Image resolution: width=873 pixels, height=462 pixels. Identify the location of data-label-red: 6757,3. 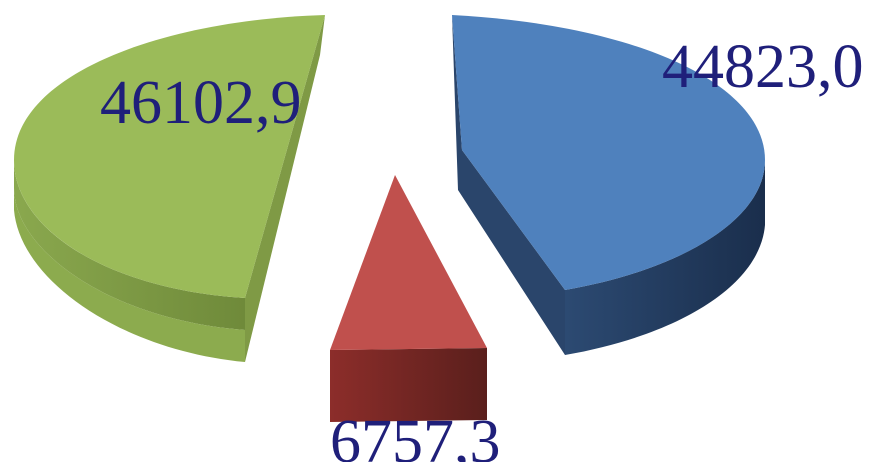
(415, 435).